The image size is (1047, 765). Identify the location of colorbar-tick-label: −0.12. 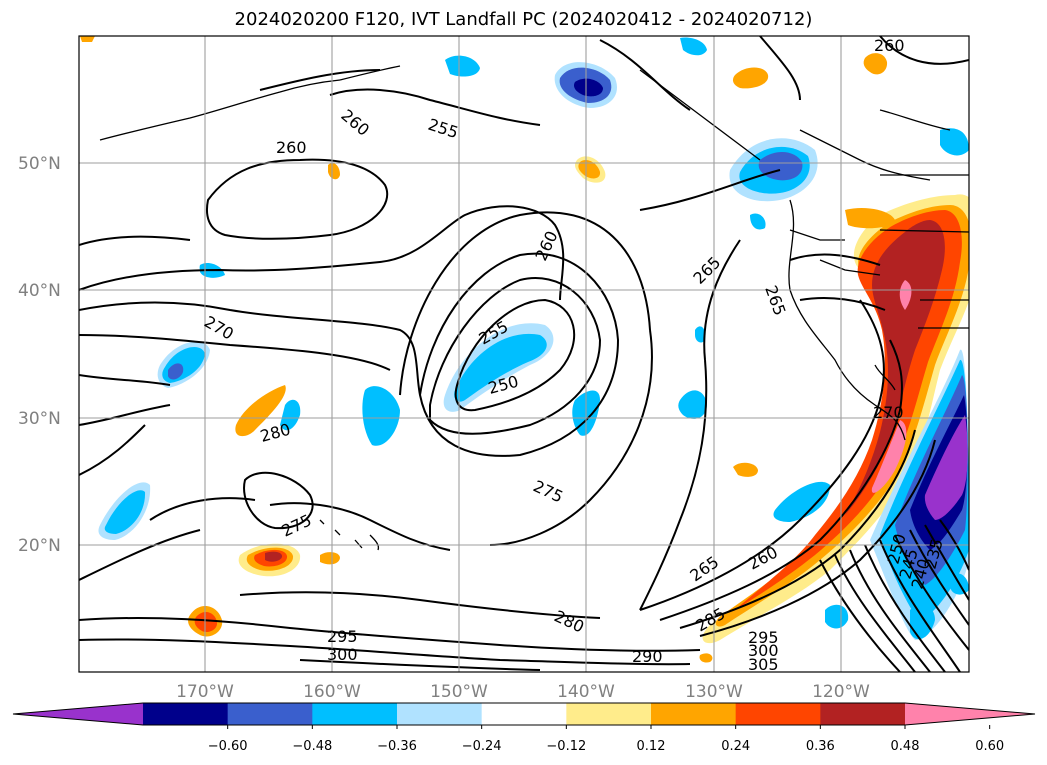
(566, 746).